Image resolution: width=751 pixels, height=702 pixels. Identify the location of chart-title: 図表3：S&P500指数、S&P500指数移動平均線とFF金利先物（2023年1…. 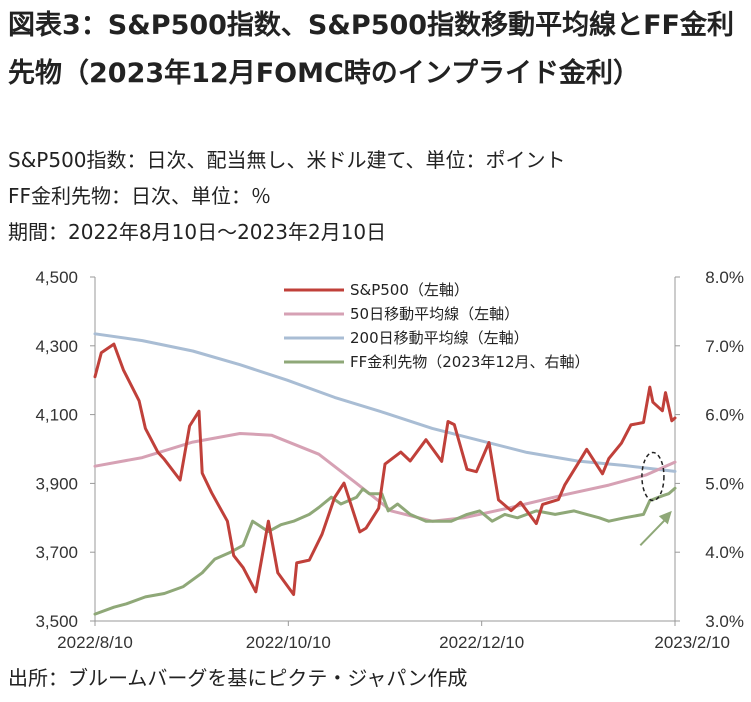
(371, 49).